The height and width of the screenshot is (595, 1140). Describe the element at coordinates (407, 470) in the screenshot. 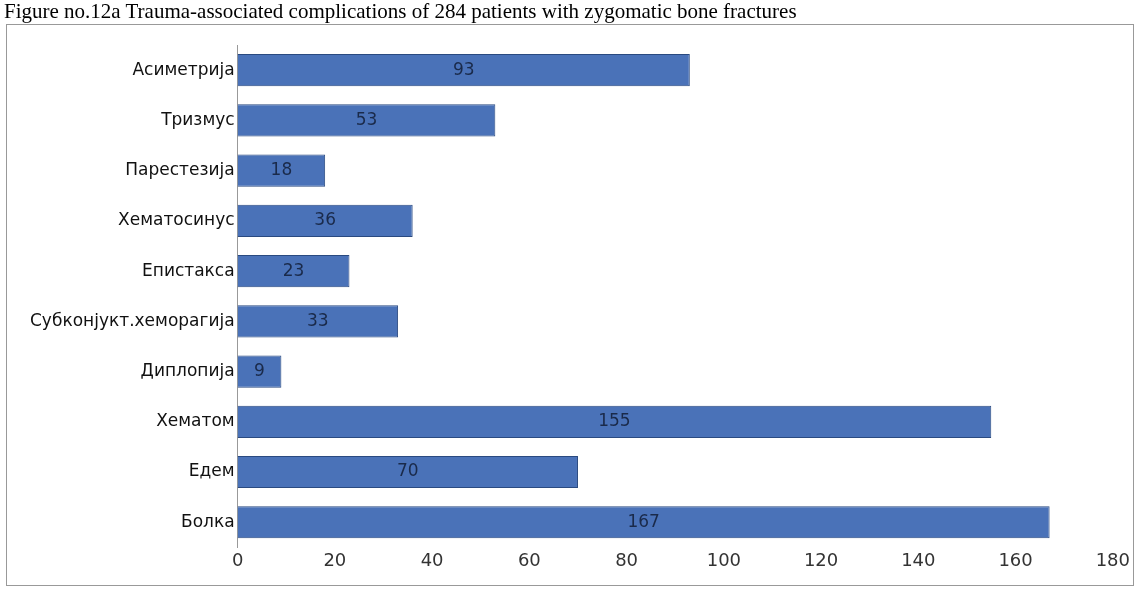

I see `data-label: 70` at that location.